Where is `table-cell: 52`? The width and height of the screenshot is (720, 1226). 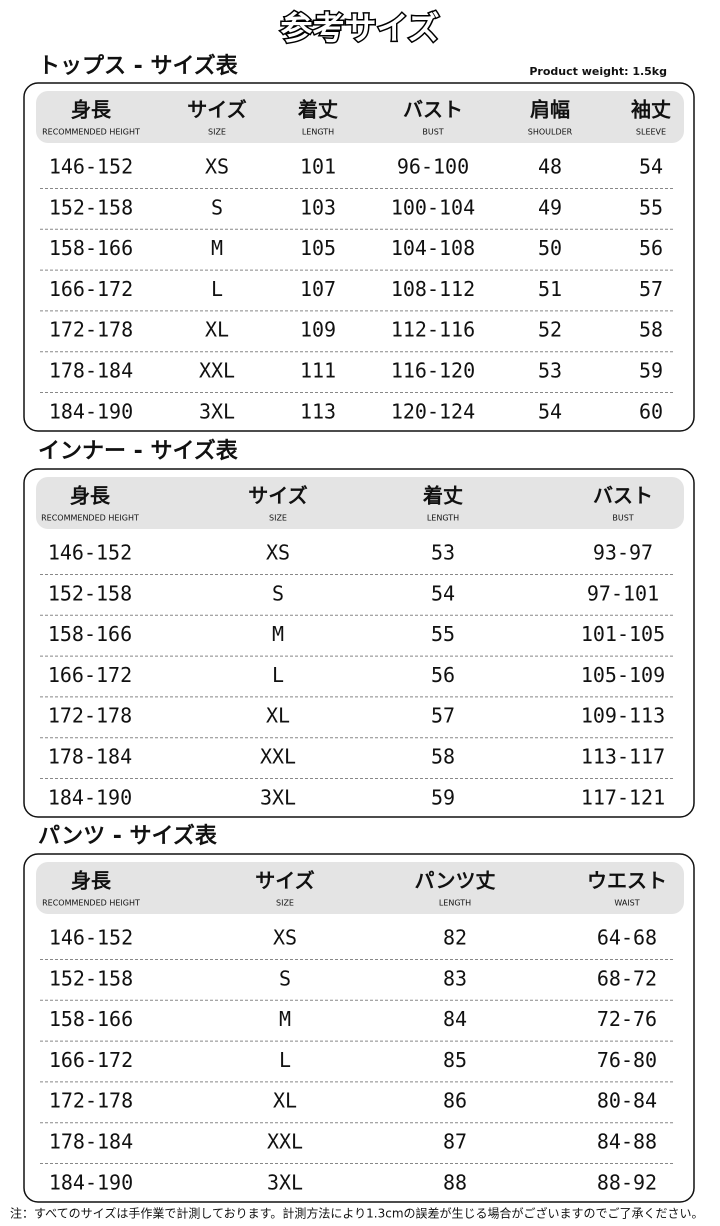
table-cell: 52 is located at coordinates (550, 330).